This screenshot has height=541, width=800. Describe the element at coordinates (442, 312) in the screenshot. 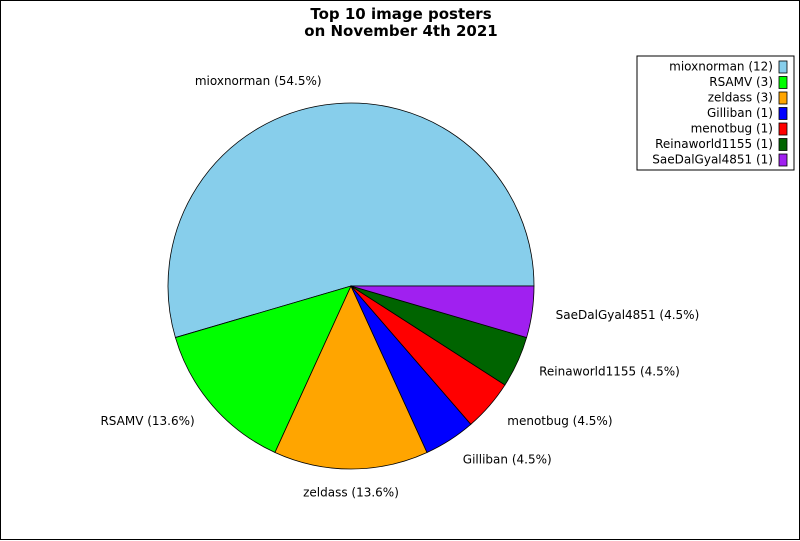

I see `pie-slice-saedalgyal4851` at that location.